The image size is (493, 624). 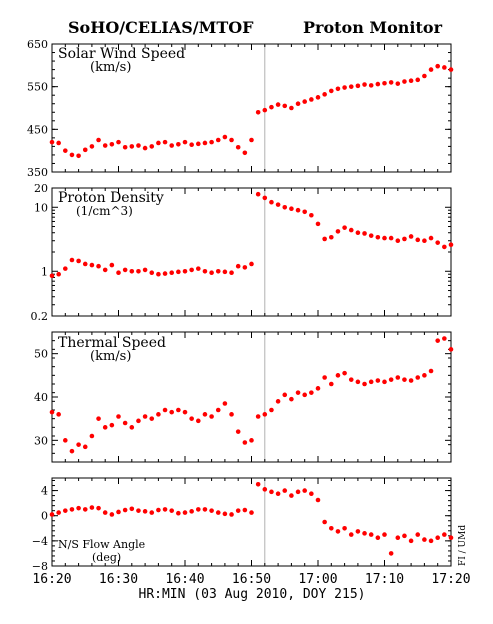 I want to click on credit-label: FI / UMd, so click(x=463, y=545).